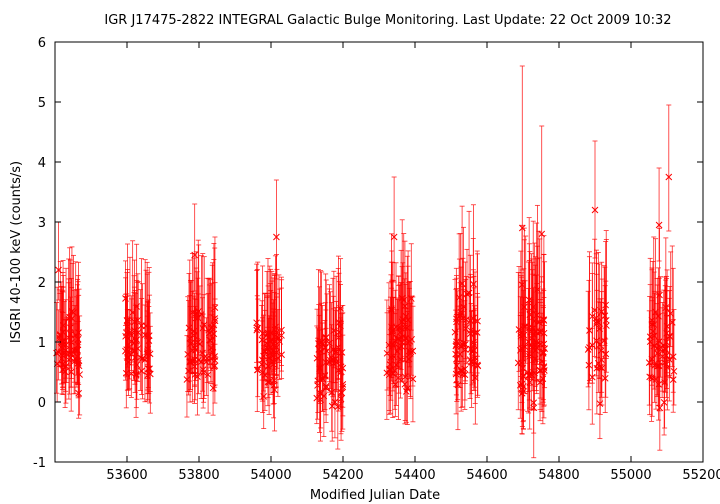 This screenshot has height=504, width=720. I want to click on x-tick-label: 53800, so click(198, 475).